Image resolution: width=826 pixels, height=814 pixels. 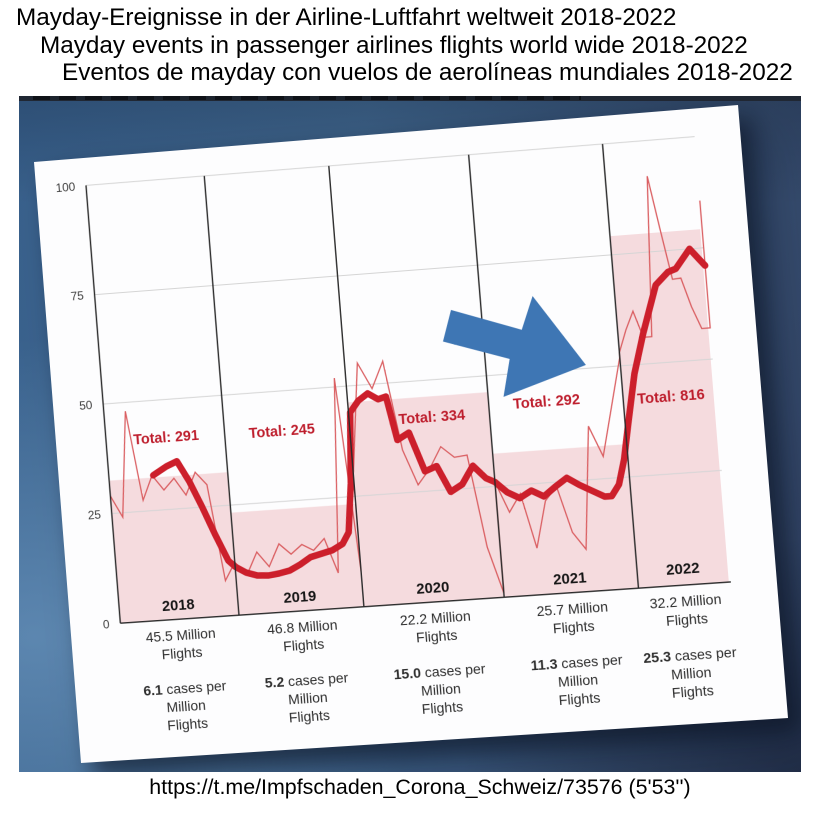 What do you see at coordinates (106, 624) in the screenshot?
I see `svg-text: 0` at bounding box center [106, 624].